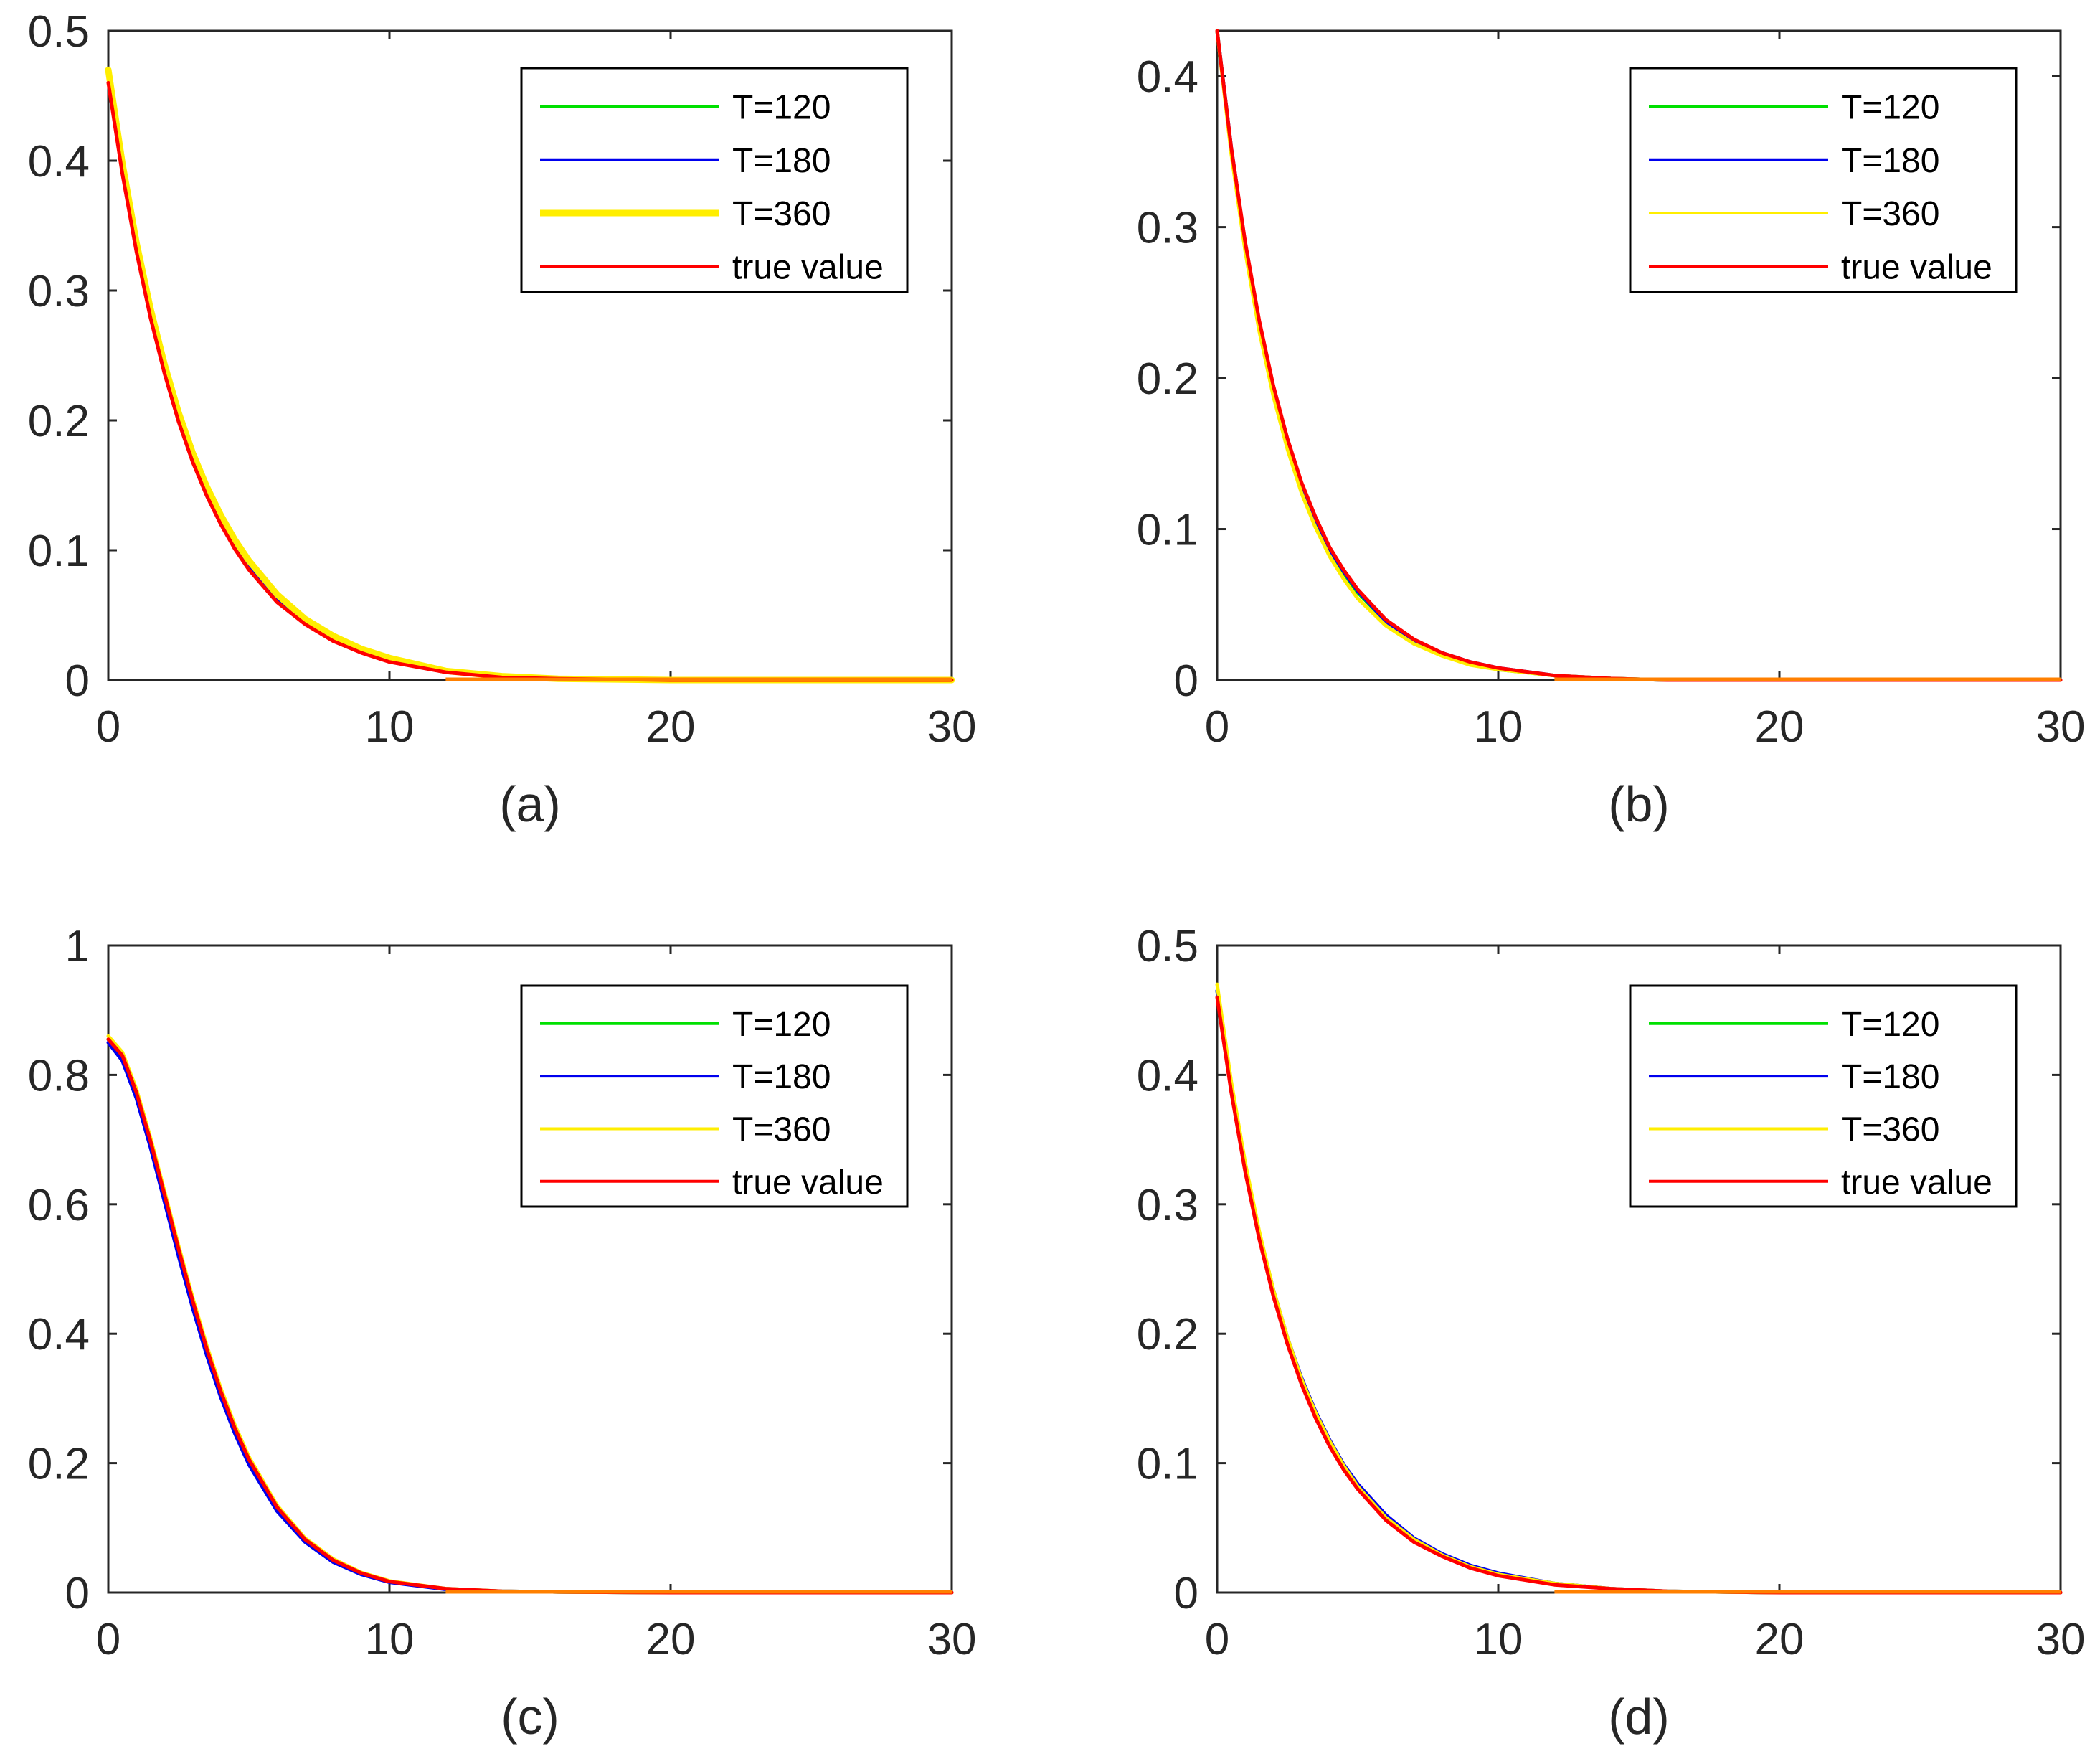 This screenshot has height=1764, width=2100. What do you see at coordinates (671, 727) in the screenshot?
I see `x-tick-label-a-2: 20` at bounding box center [671, 727].